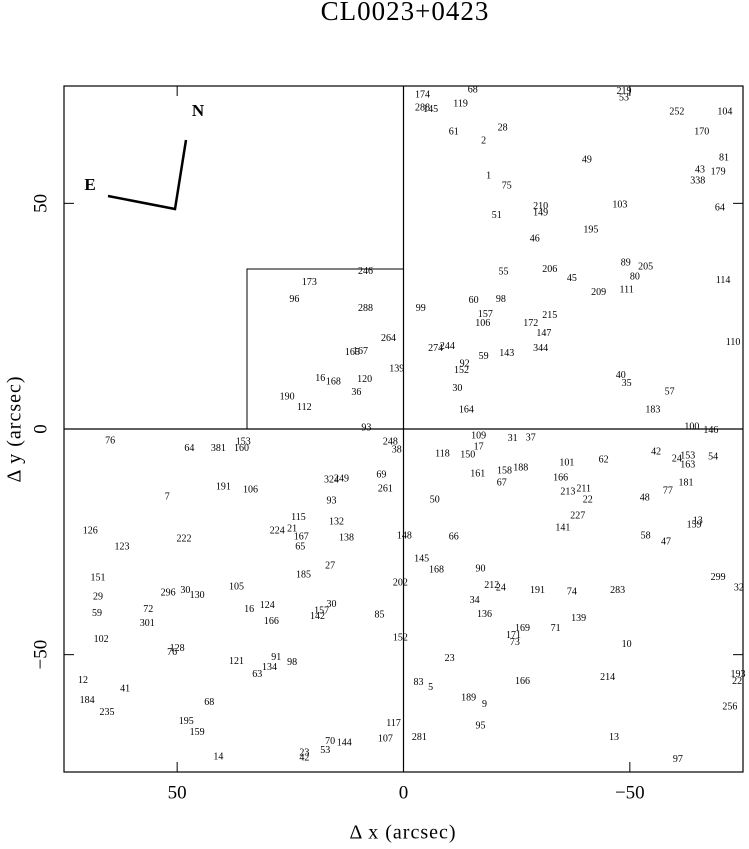  Describe the element at coordinates (277, 531) in the screenshot. I see `galaxy-label: 224` at that location.